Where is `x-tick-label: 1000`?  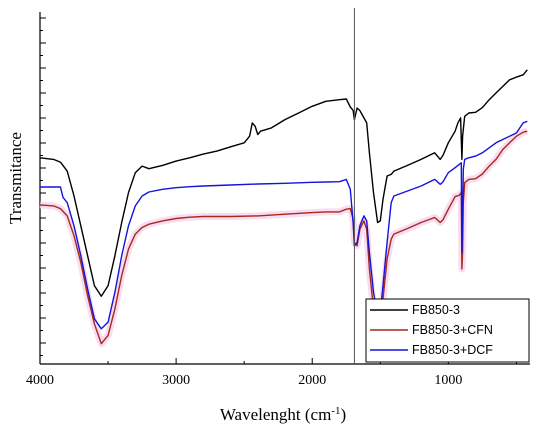
x-tick-label: 1000 is located at coordinates (448, 380).